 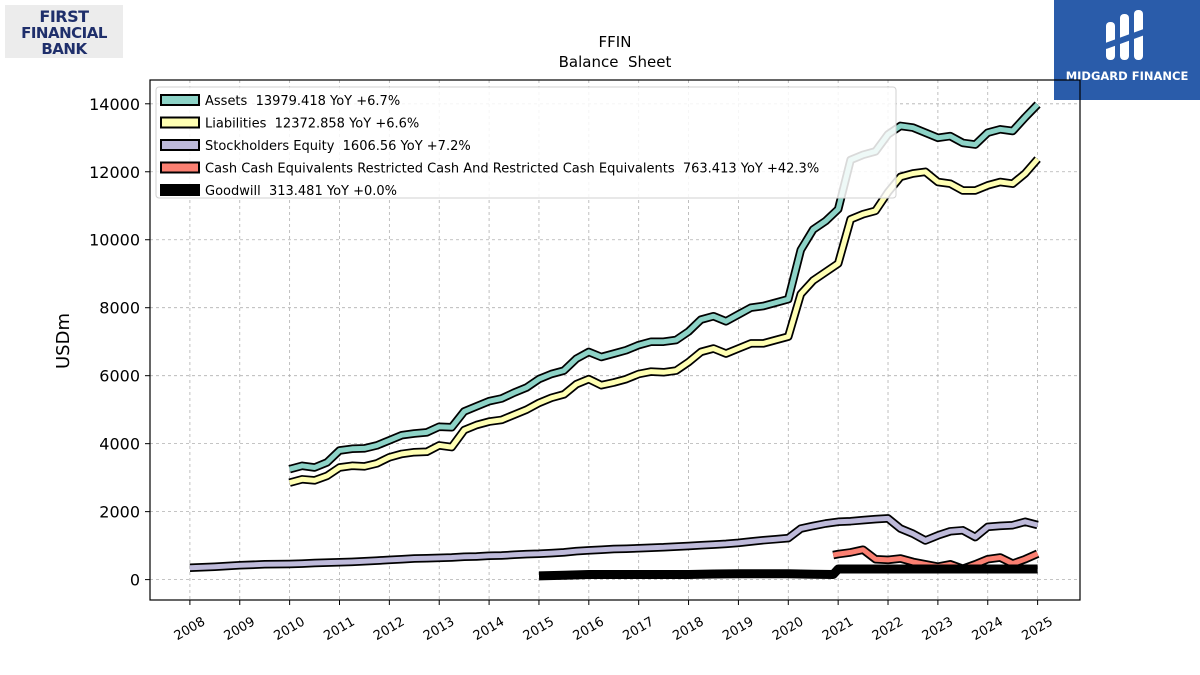 What do you see at coordinates (289, 629) in the screenshot?
I see `x-tick-label: 2010` at bounding box center [289, 629].